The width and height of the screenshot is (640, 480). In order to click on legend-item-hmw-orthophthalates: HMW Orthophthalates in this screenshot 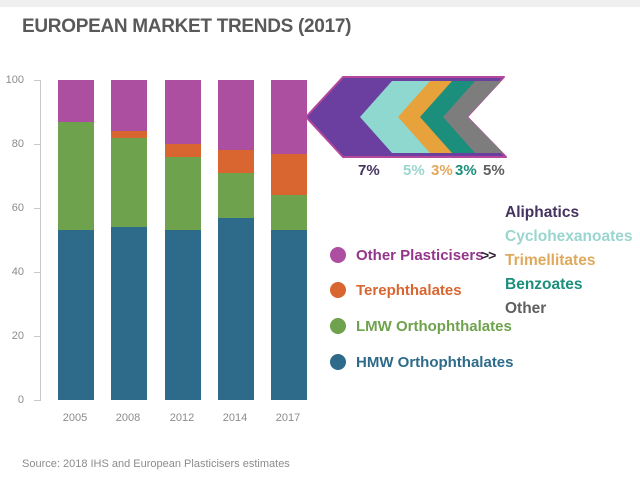, I will do `click(422, 362)`.